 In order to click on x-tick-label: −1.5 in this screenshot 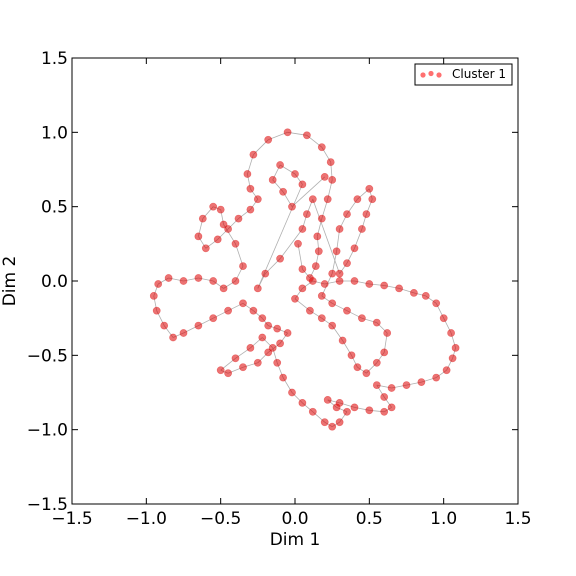, I will do `click(71, 519)`.